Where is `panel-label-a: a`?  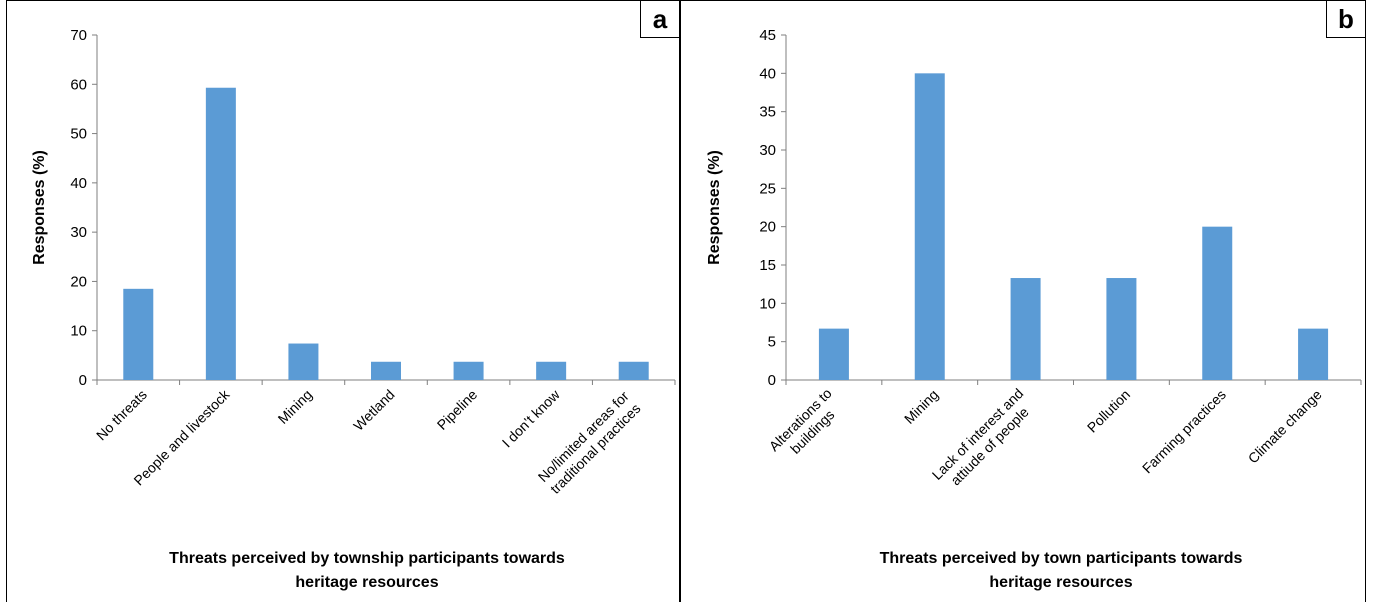
panel-label-a: a is located at coordinates (659, 19).